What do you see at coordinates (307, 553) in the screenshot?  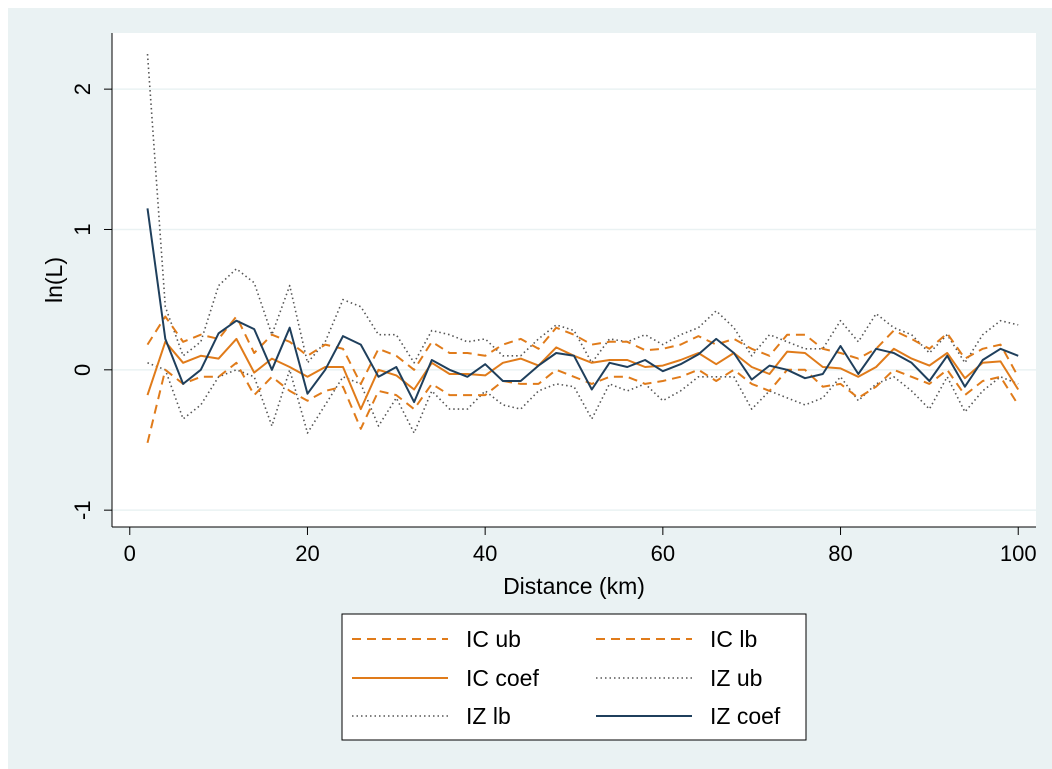 I see `x-tick-label: 20` at bounding box center [307, 553].